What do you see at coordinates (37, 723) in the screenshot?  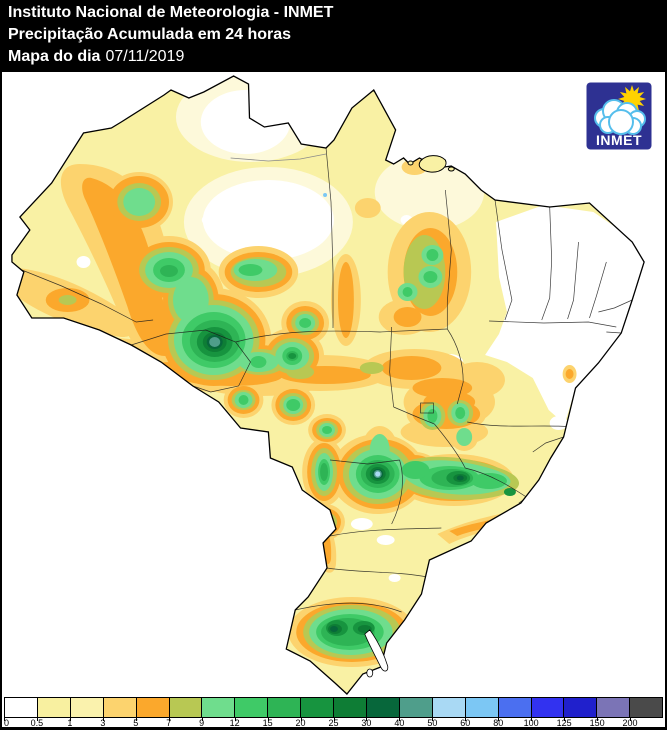 I see `colorbar-label: 0.5` at bounding box center [37, 723].